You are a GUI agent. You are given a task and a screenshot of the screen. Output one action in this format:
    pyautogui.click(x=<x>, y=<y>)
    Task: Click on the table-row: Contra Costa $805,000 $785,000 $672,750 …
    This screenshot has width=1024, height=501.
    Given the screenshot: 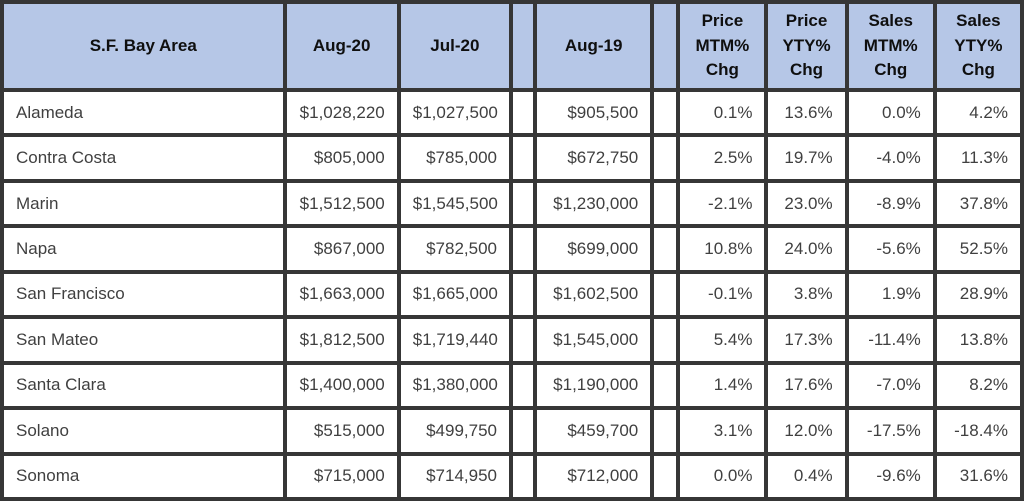 What is the action you would take?
    pyautogui.click(x=512, y=158)
    